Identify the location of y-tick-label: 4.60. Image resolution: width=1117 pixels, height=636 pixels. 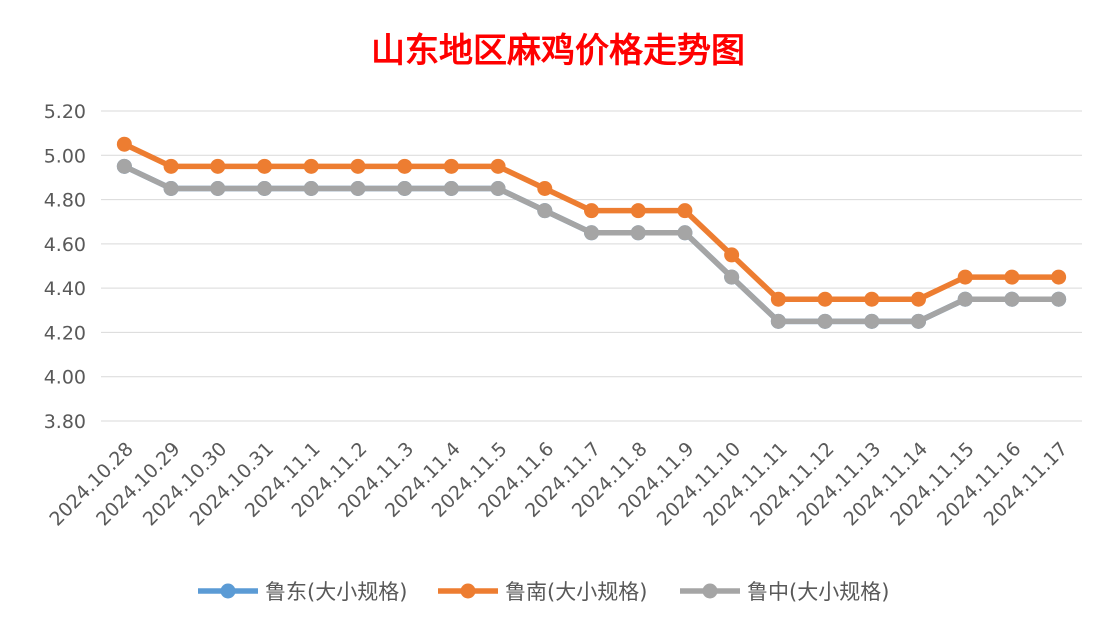
(65, 245).